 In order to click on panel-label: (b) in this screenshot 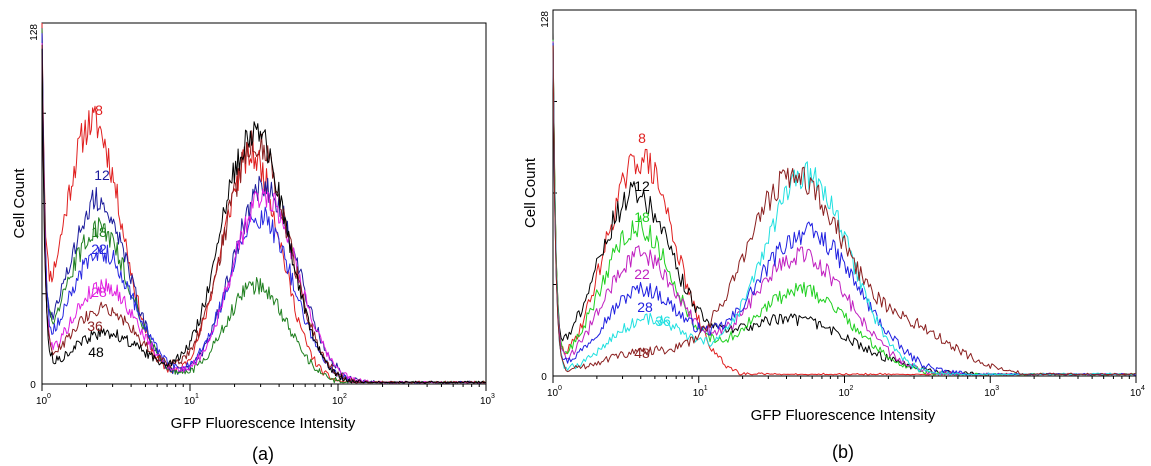, I will do `click(843, 452)`.